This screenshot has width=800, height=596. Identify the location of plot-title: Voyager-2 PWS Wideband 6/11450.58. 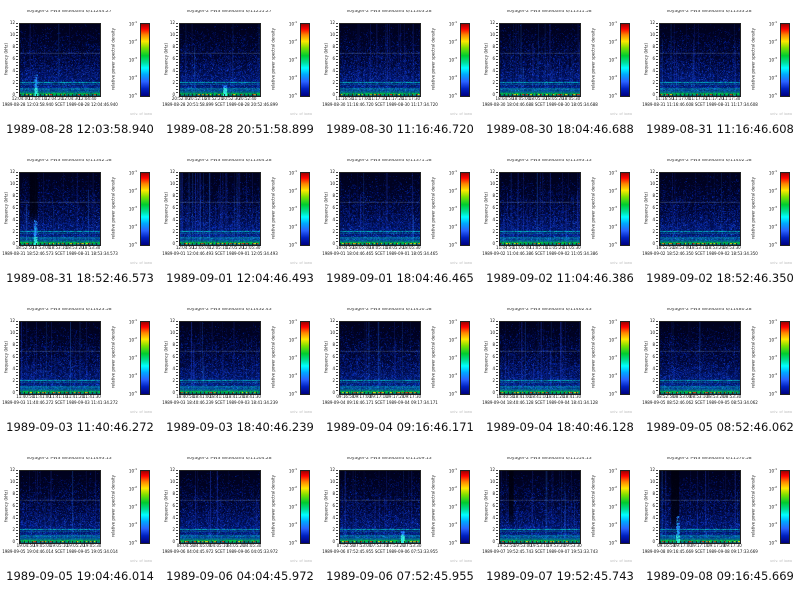
(389, 310).